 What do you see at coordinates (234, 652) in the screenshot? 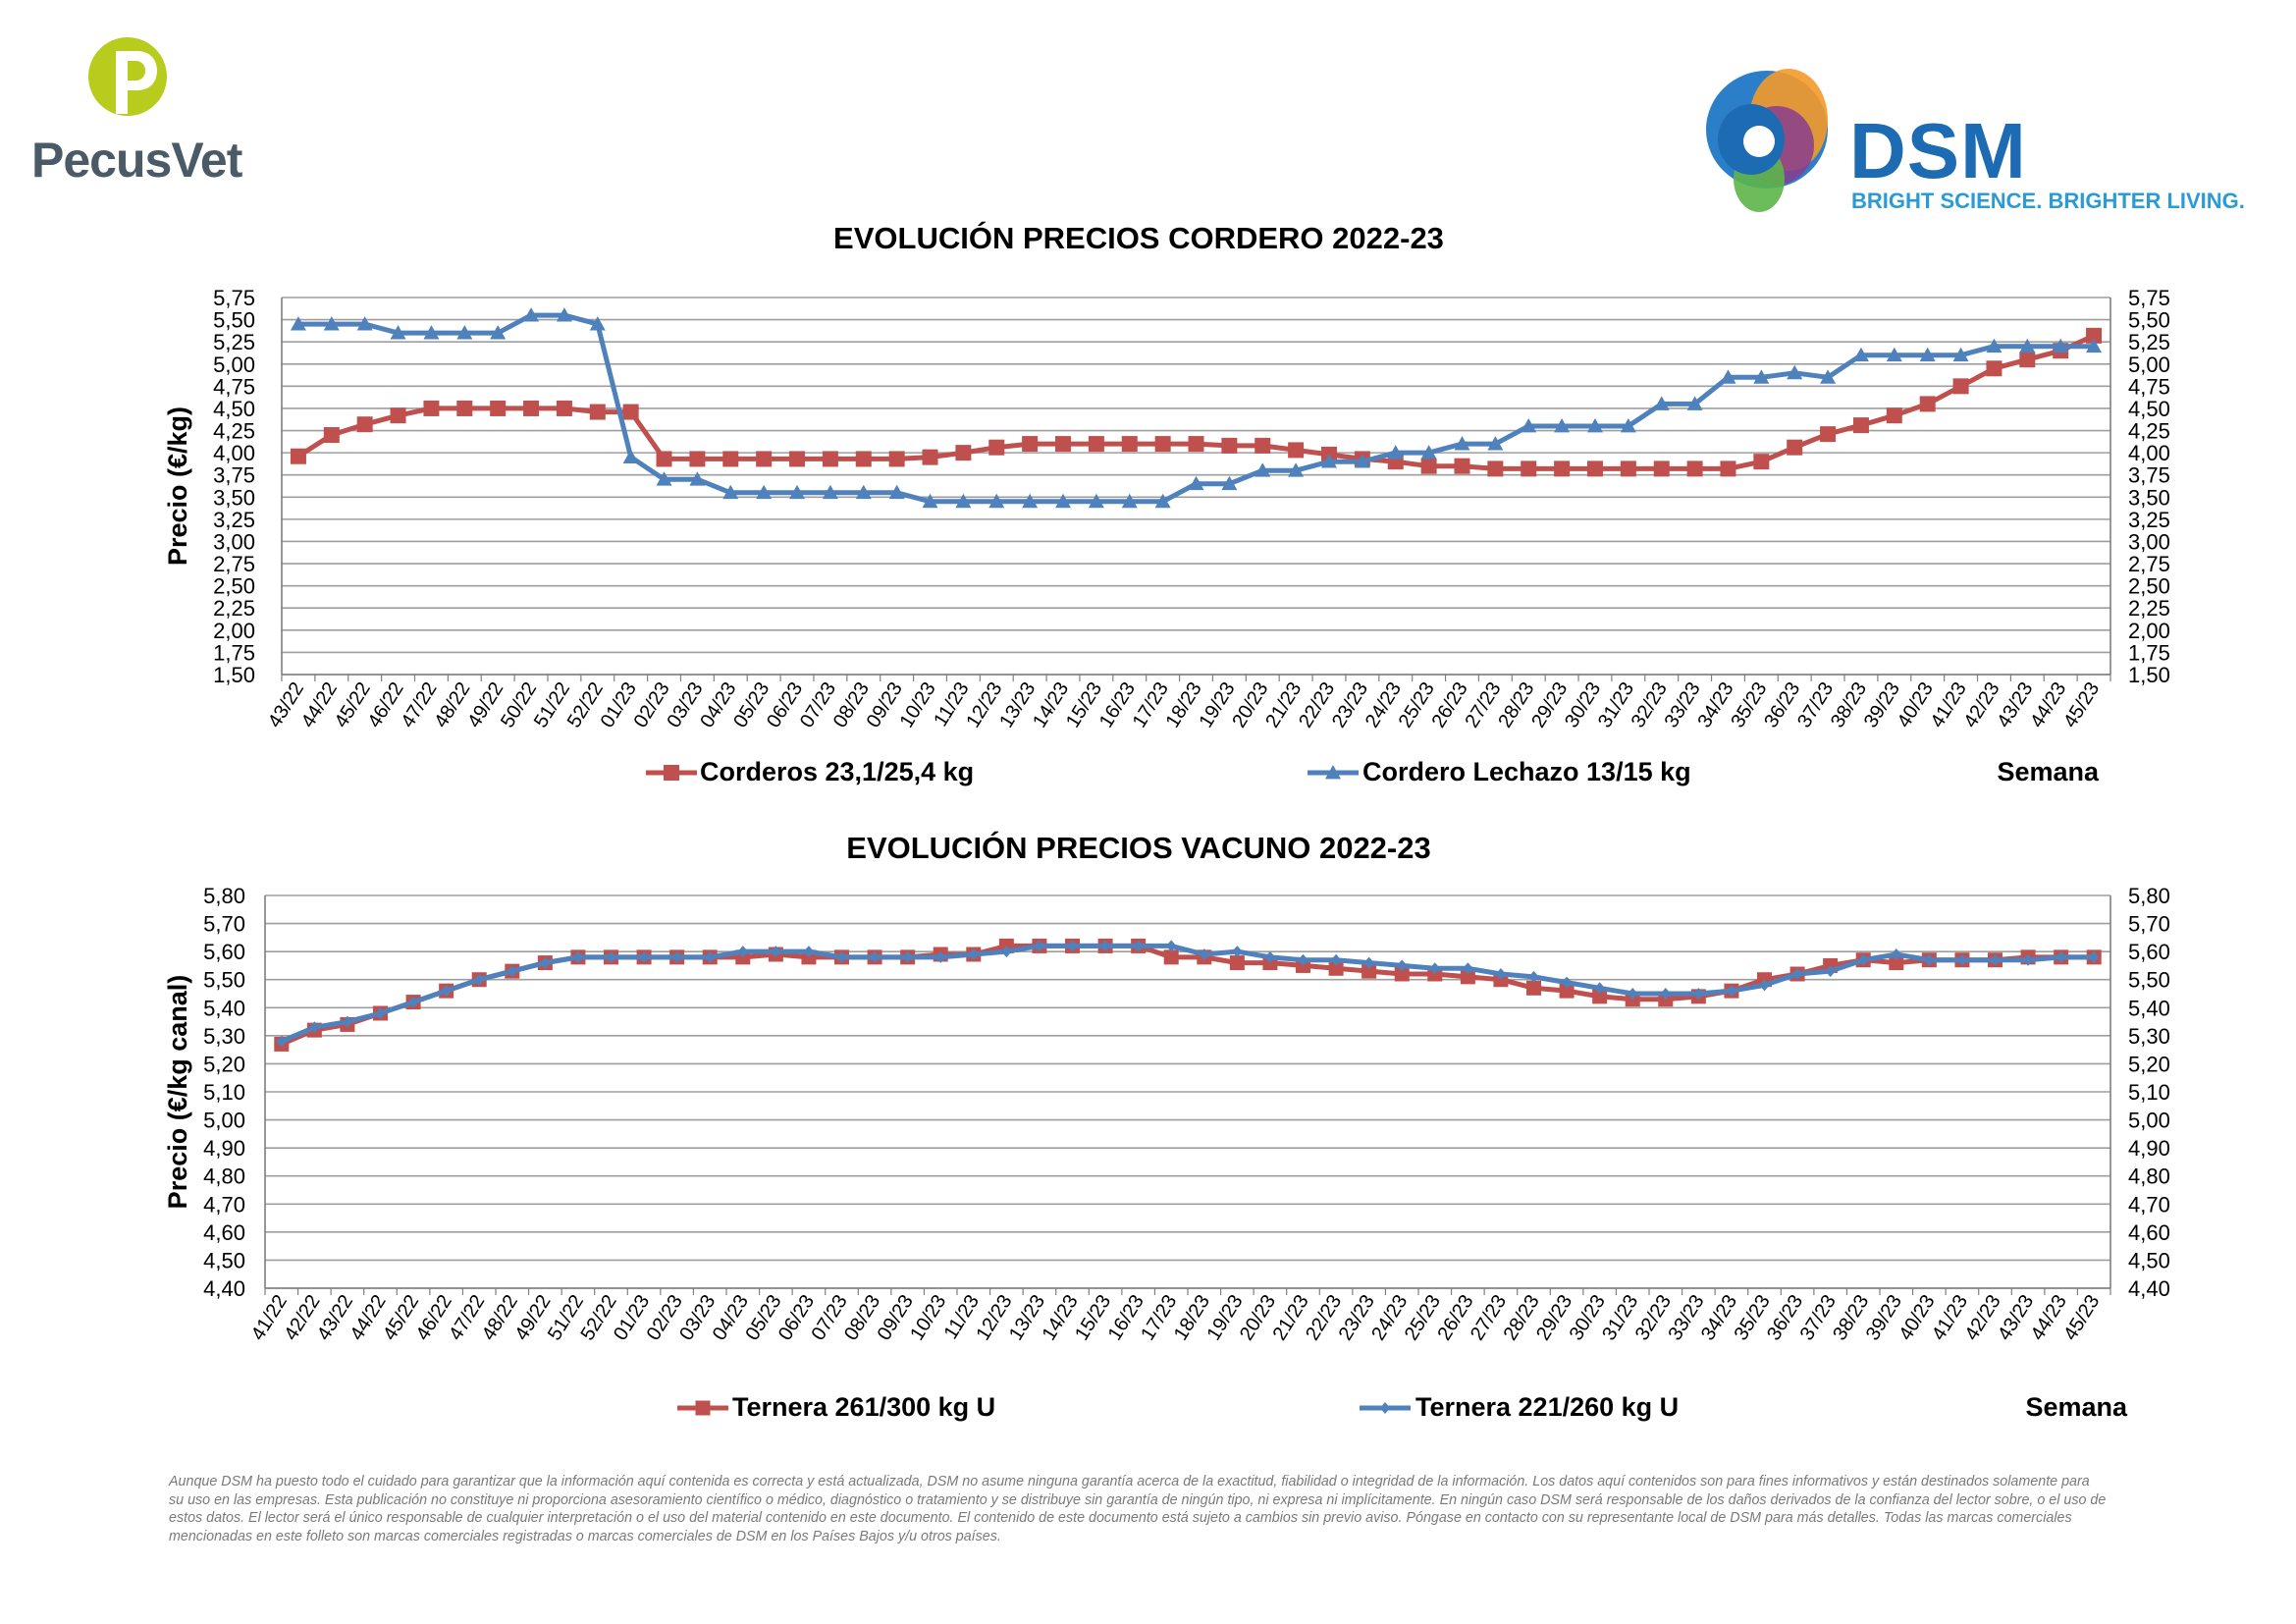
I see `chart1-y-tick-label: 1,75` at bounding box center [234, 652].